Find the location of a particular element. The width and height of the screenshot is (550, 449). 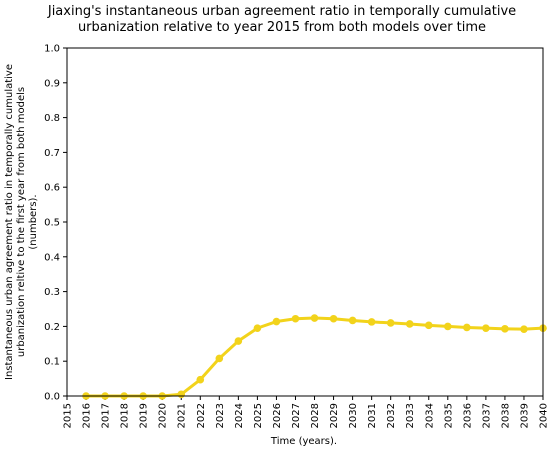

x-tick-label: 2022 is located at coordinates (201, 415).